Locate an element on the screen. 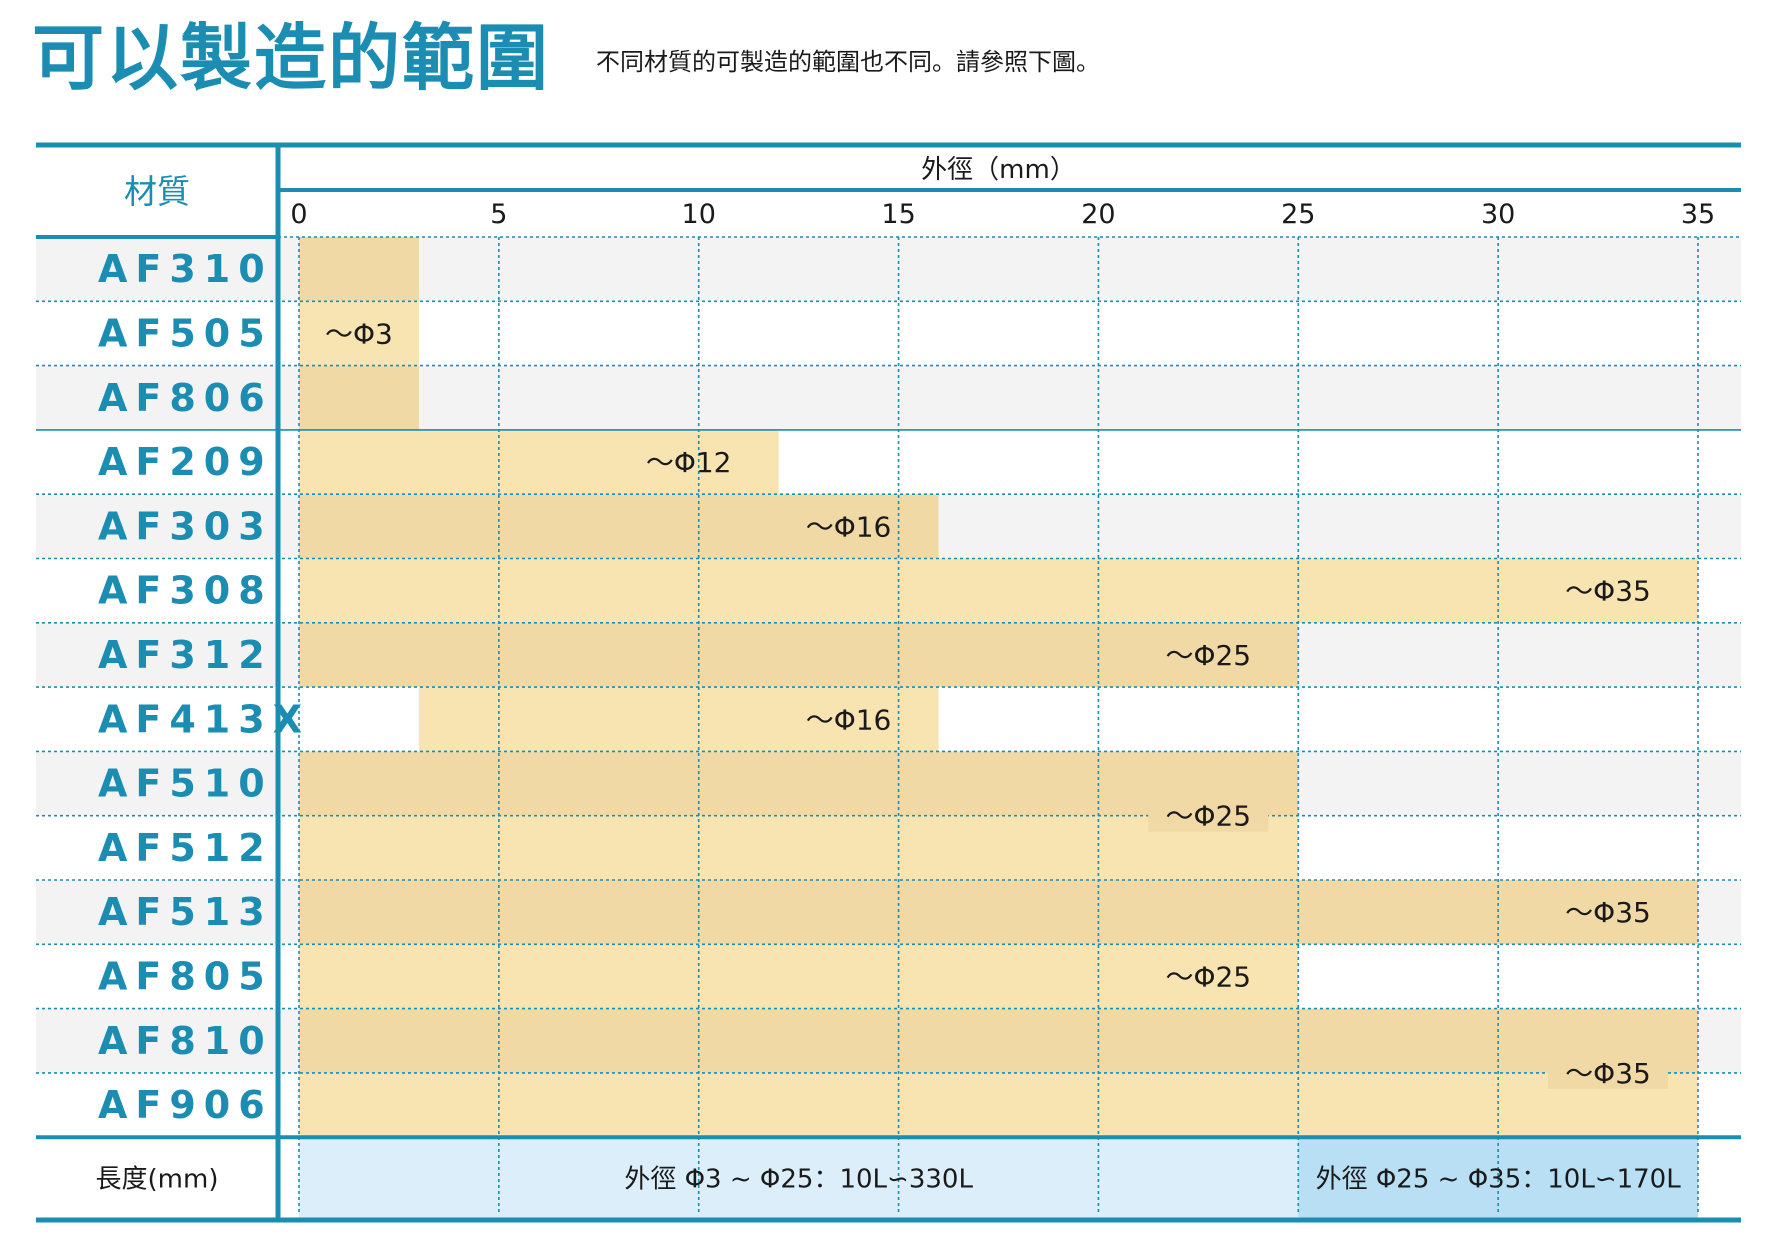 Image resolution: width=1778 pixels, height=1250 pixels. bar-label: ～Φ3 is located at coordinates (359, 333).